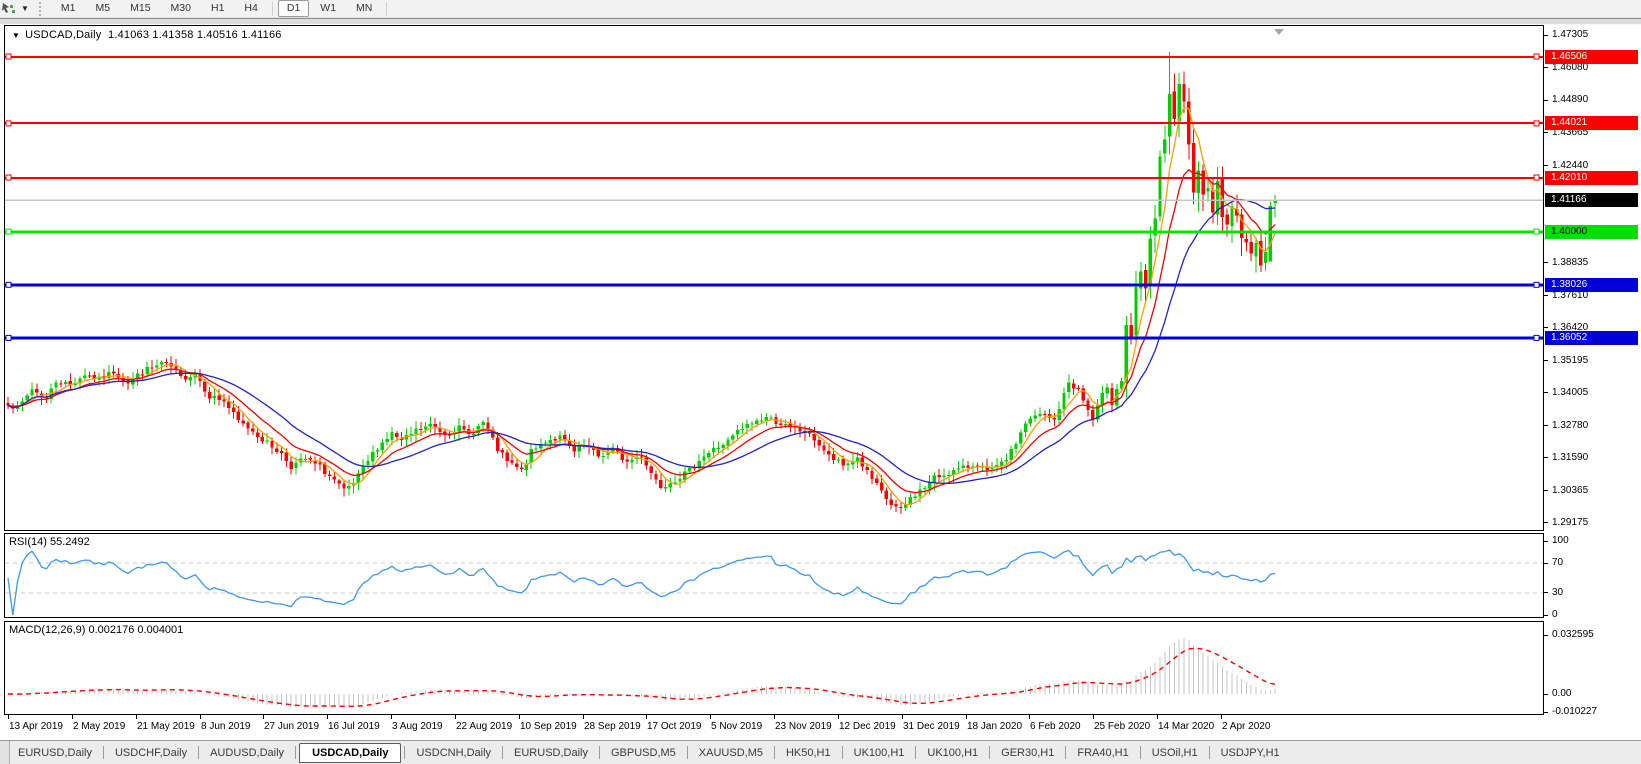 Image resolution: width=1641 pixels, height=764 pixels. I want to click on price-level-badge: 1.46506, so click(1591, 56).